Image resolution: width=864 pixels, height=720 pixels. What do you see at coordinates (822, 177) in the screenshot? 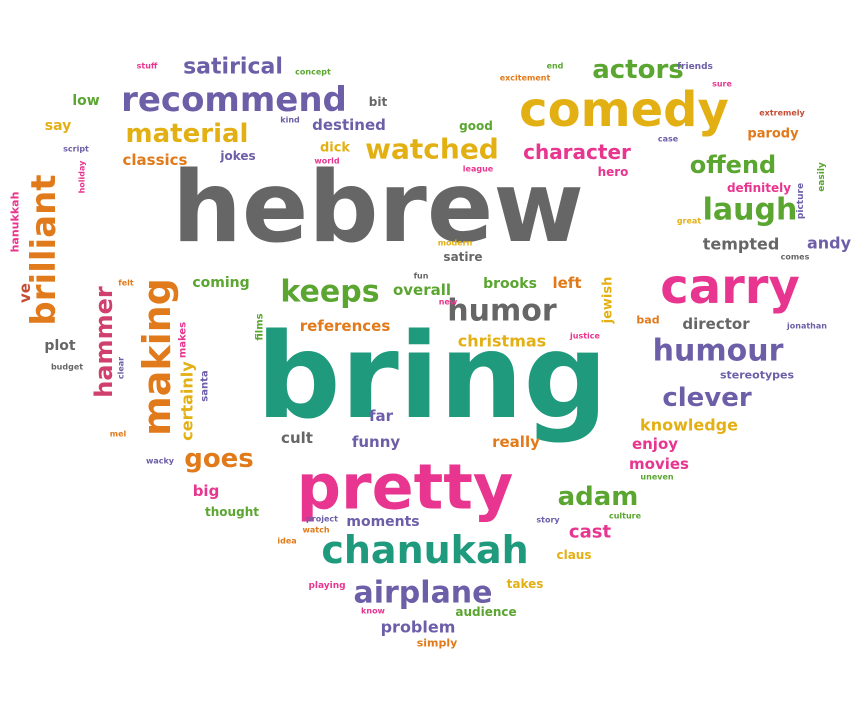
I see `word-easily: easily` at bounding box center [822, 177].